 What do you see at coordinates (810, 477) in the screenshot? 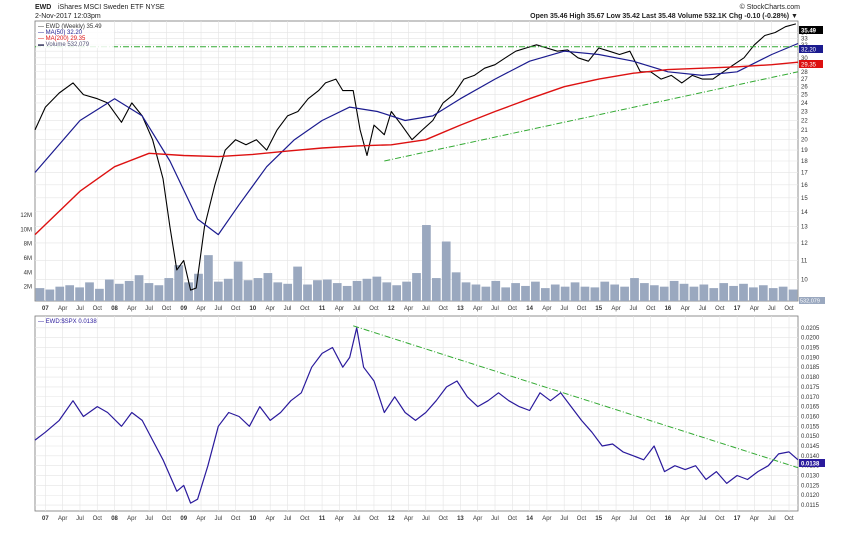
I see `ratio-y-tick-label: 0.0130` at bounding box center [810, 477].